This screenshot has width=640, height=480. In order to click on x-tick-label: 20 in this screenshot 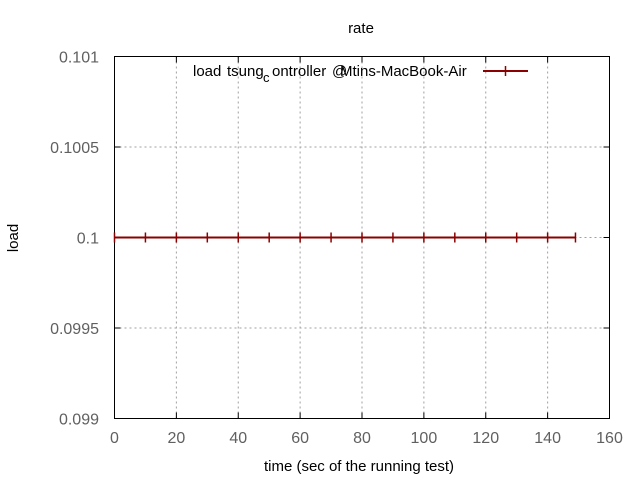, I will do `click(176, 438)`.